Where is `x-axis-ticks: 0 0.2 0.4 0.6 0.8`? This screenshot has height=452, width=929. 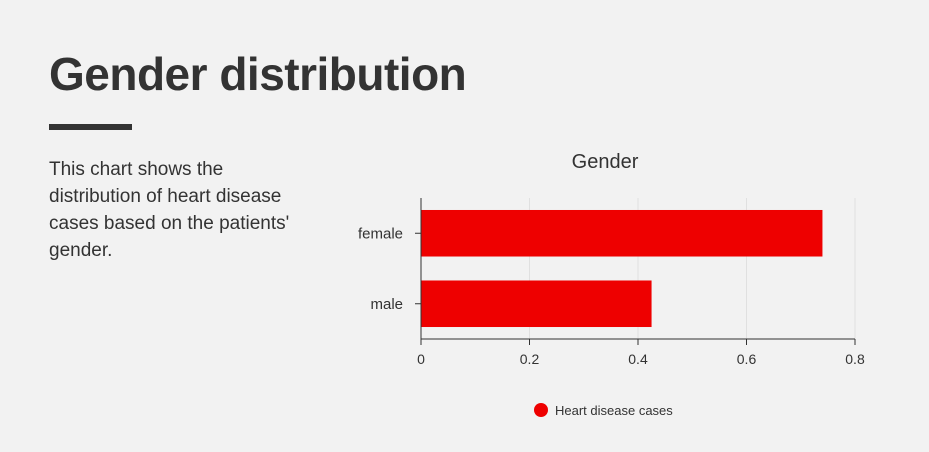
x-axis-ticks: 0 0.2 0.4 0.6 0.8 is located at coordinates (641, 353).